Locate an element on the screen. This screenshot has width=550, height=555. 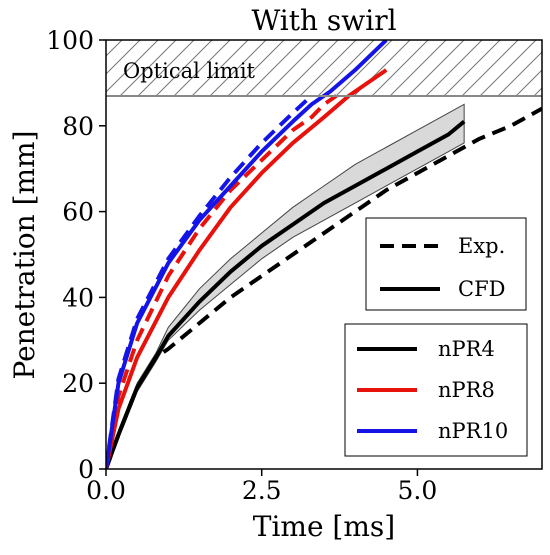
legend-npr4-label: nPR4 is located at coordinates (466, 349).